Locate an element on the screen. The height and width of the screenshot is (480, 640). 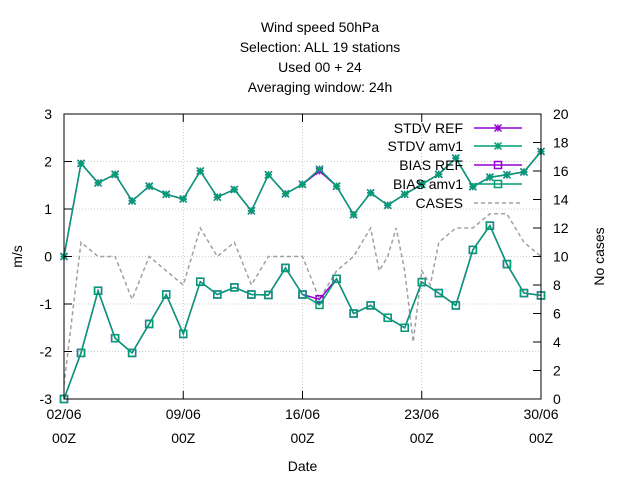
legend-label: BIAS amv1 is located at coordinates (428, 184).